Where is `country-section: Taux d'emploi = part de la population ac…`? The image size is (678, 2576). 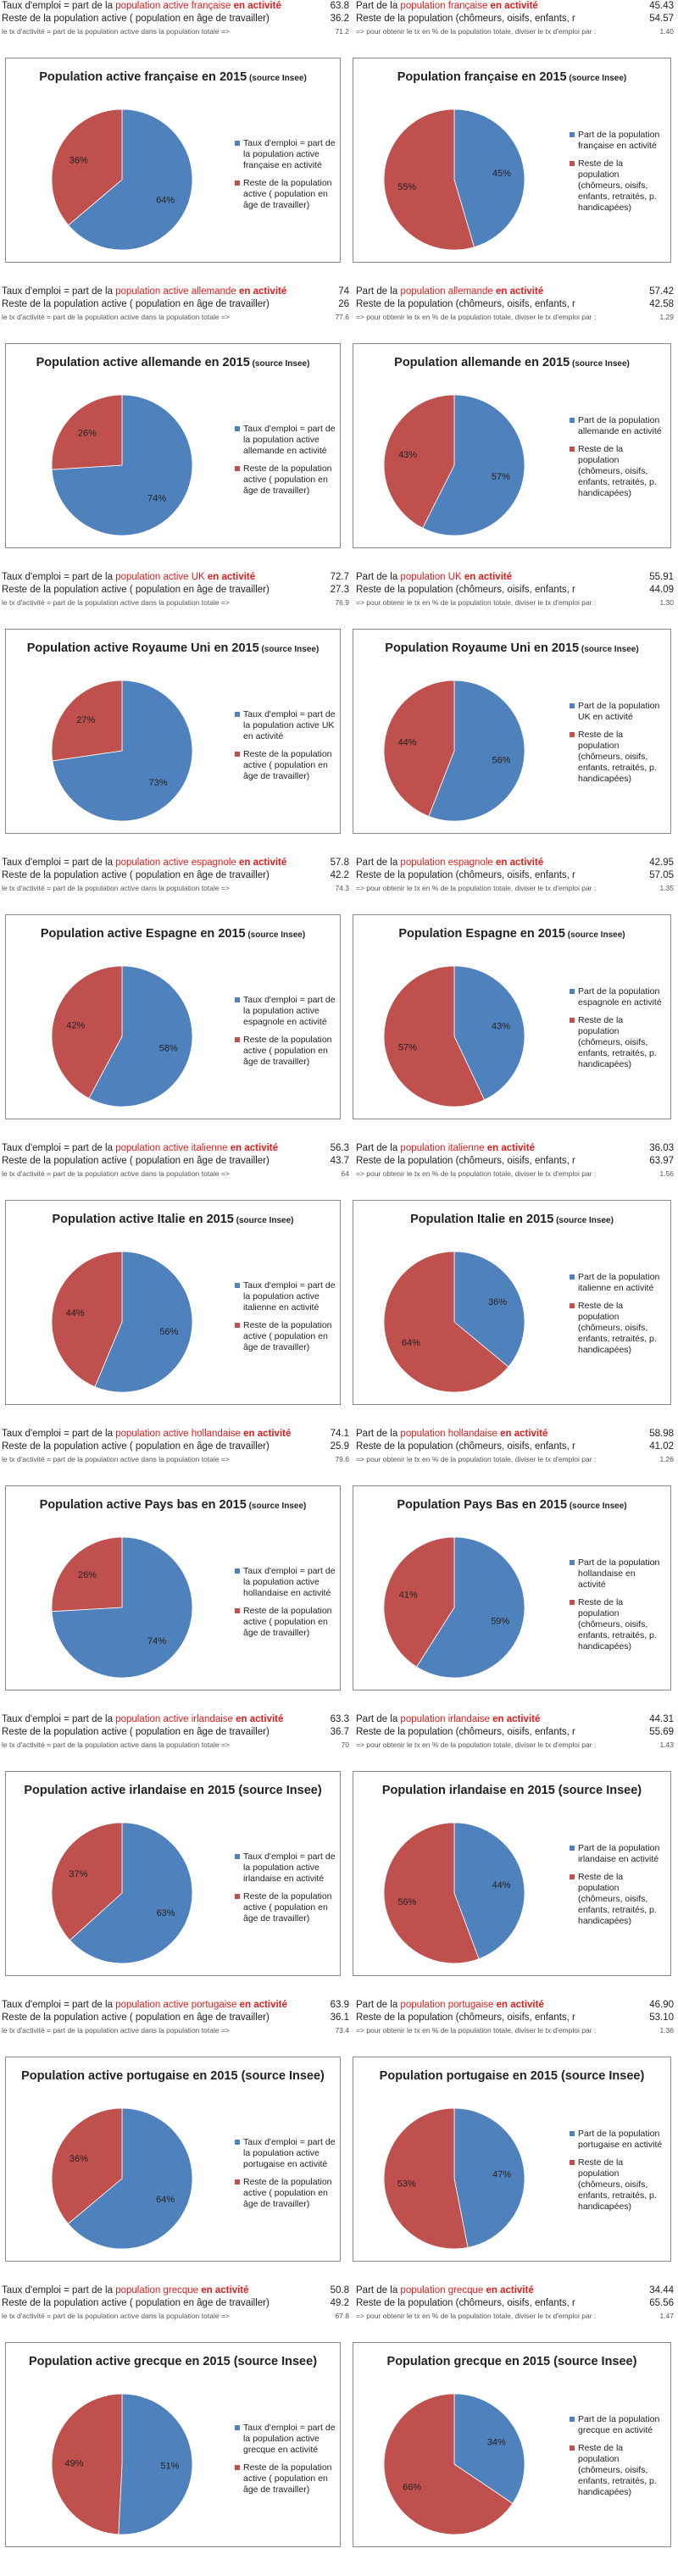
country-section: Taux d'emploi = part de la population ac… is located at coordinates (339, 2142).